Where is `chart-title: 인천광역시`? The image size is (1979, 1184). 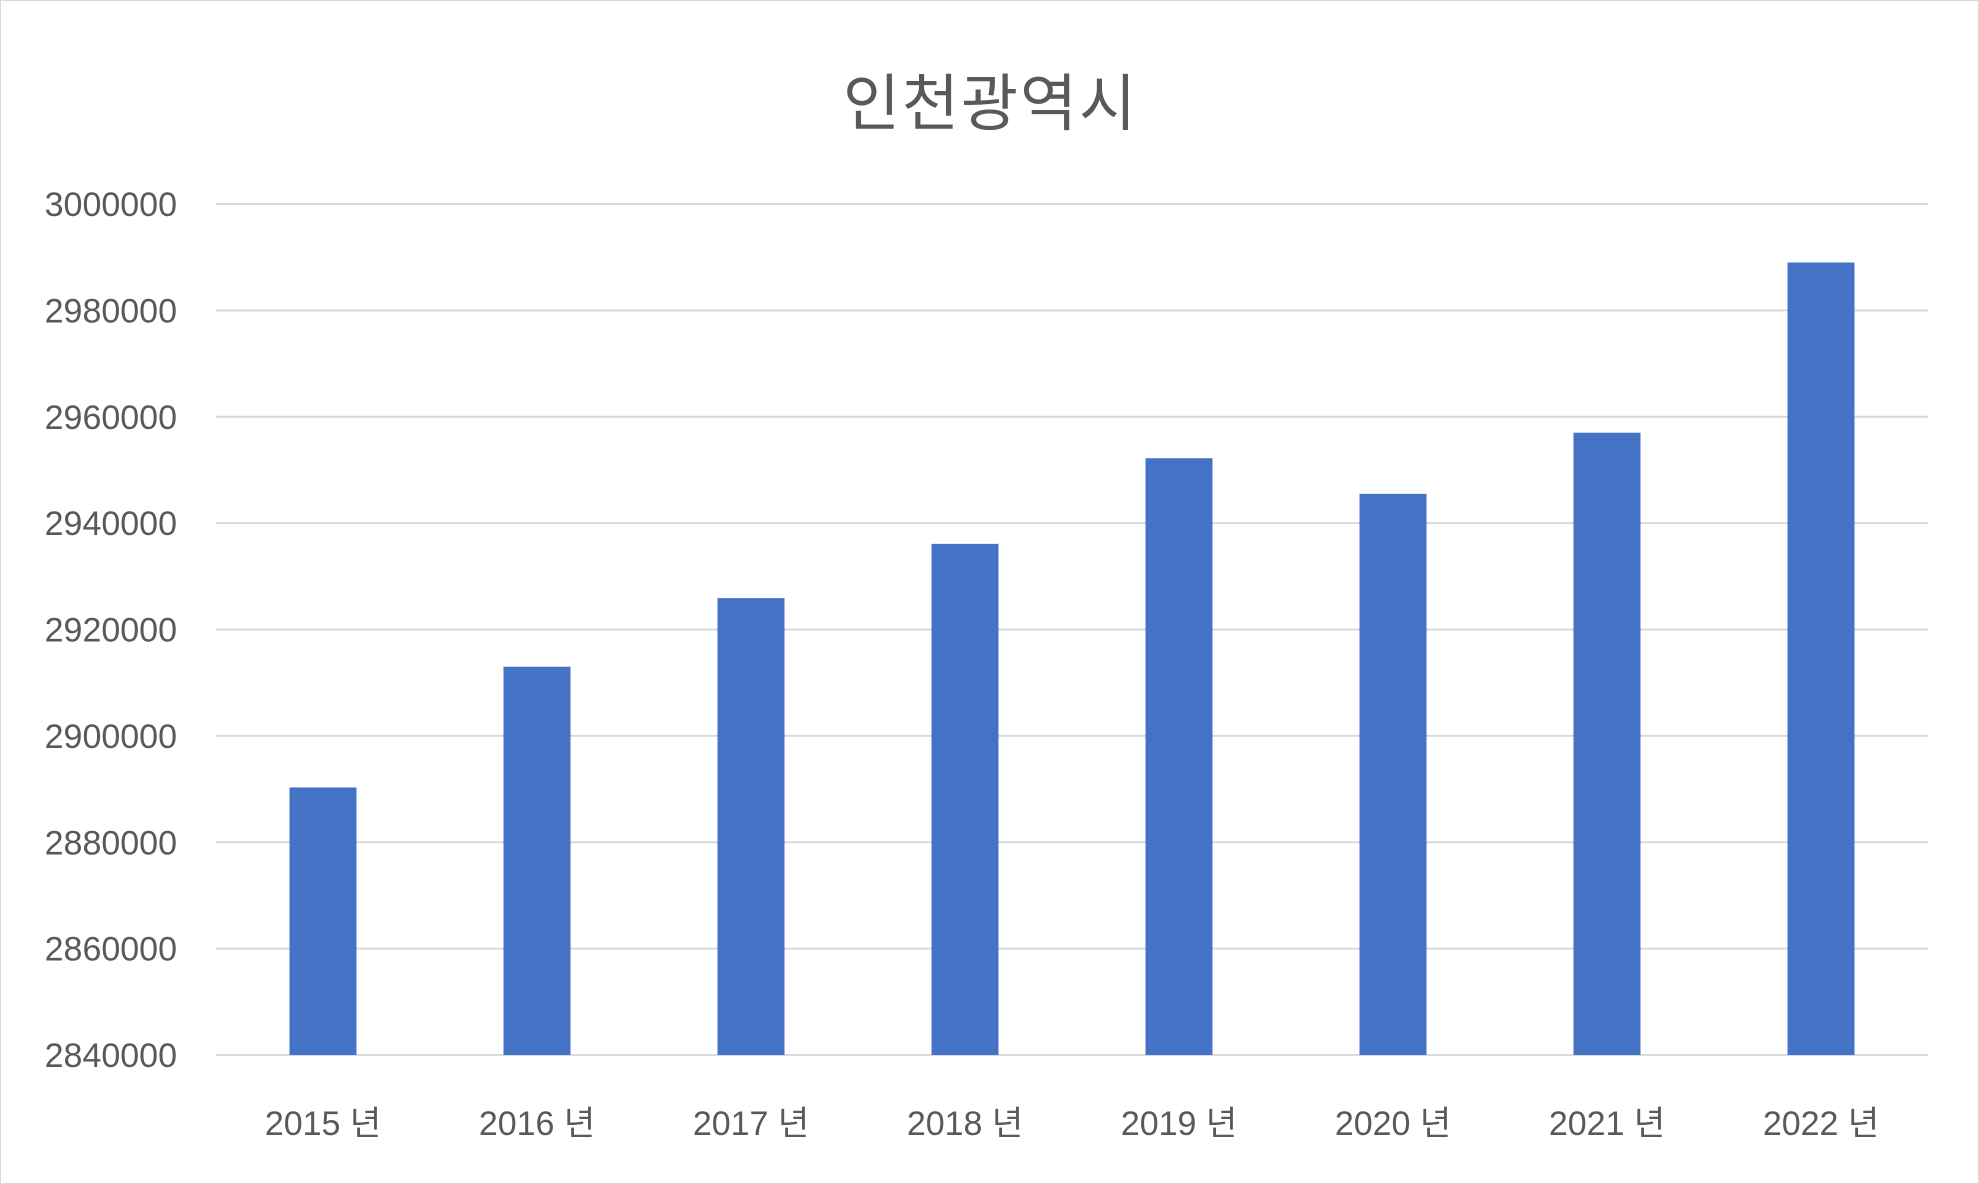
chart-title: 인천광역시 is located at coordinates (990, 103).